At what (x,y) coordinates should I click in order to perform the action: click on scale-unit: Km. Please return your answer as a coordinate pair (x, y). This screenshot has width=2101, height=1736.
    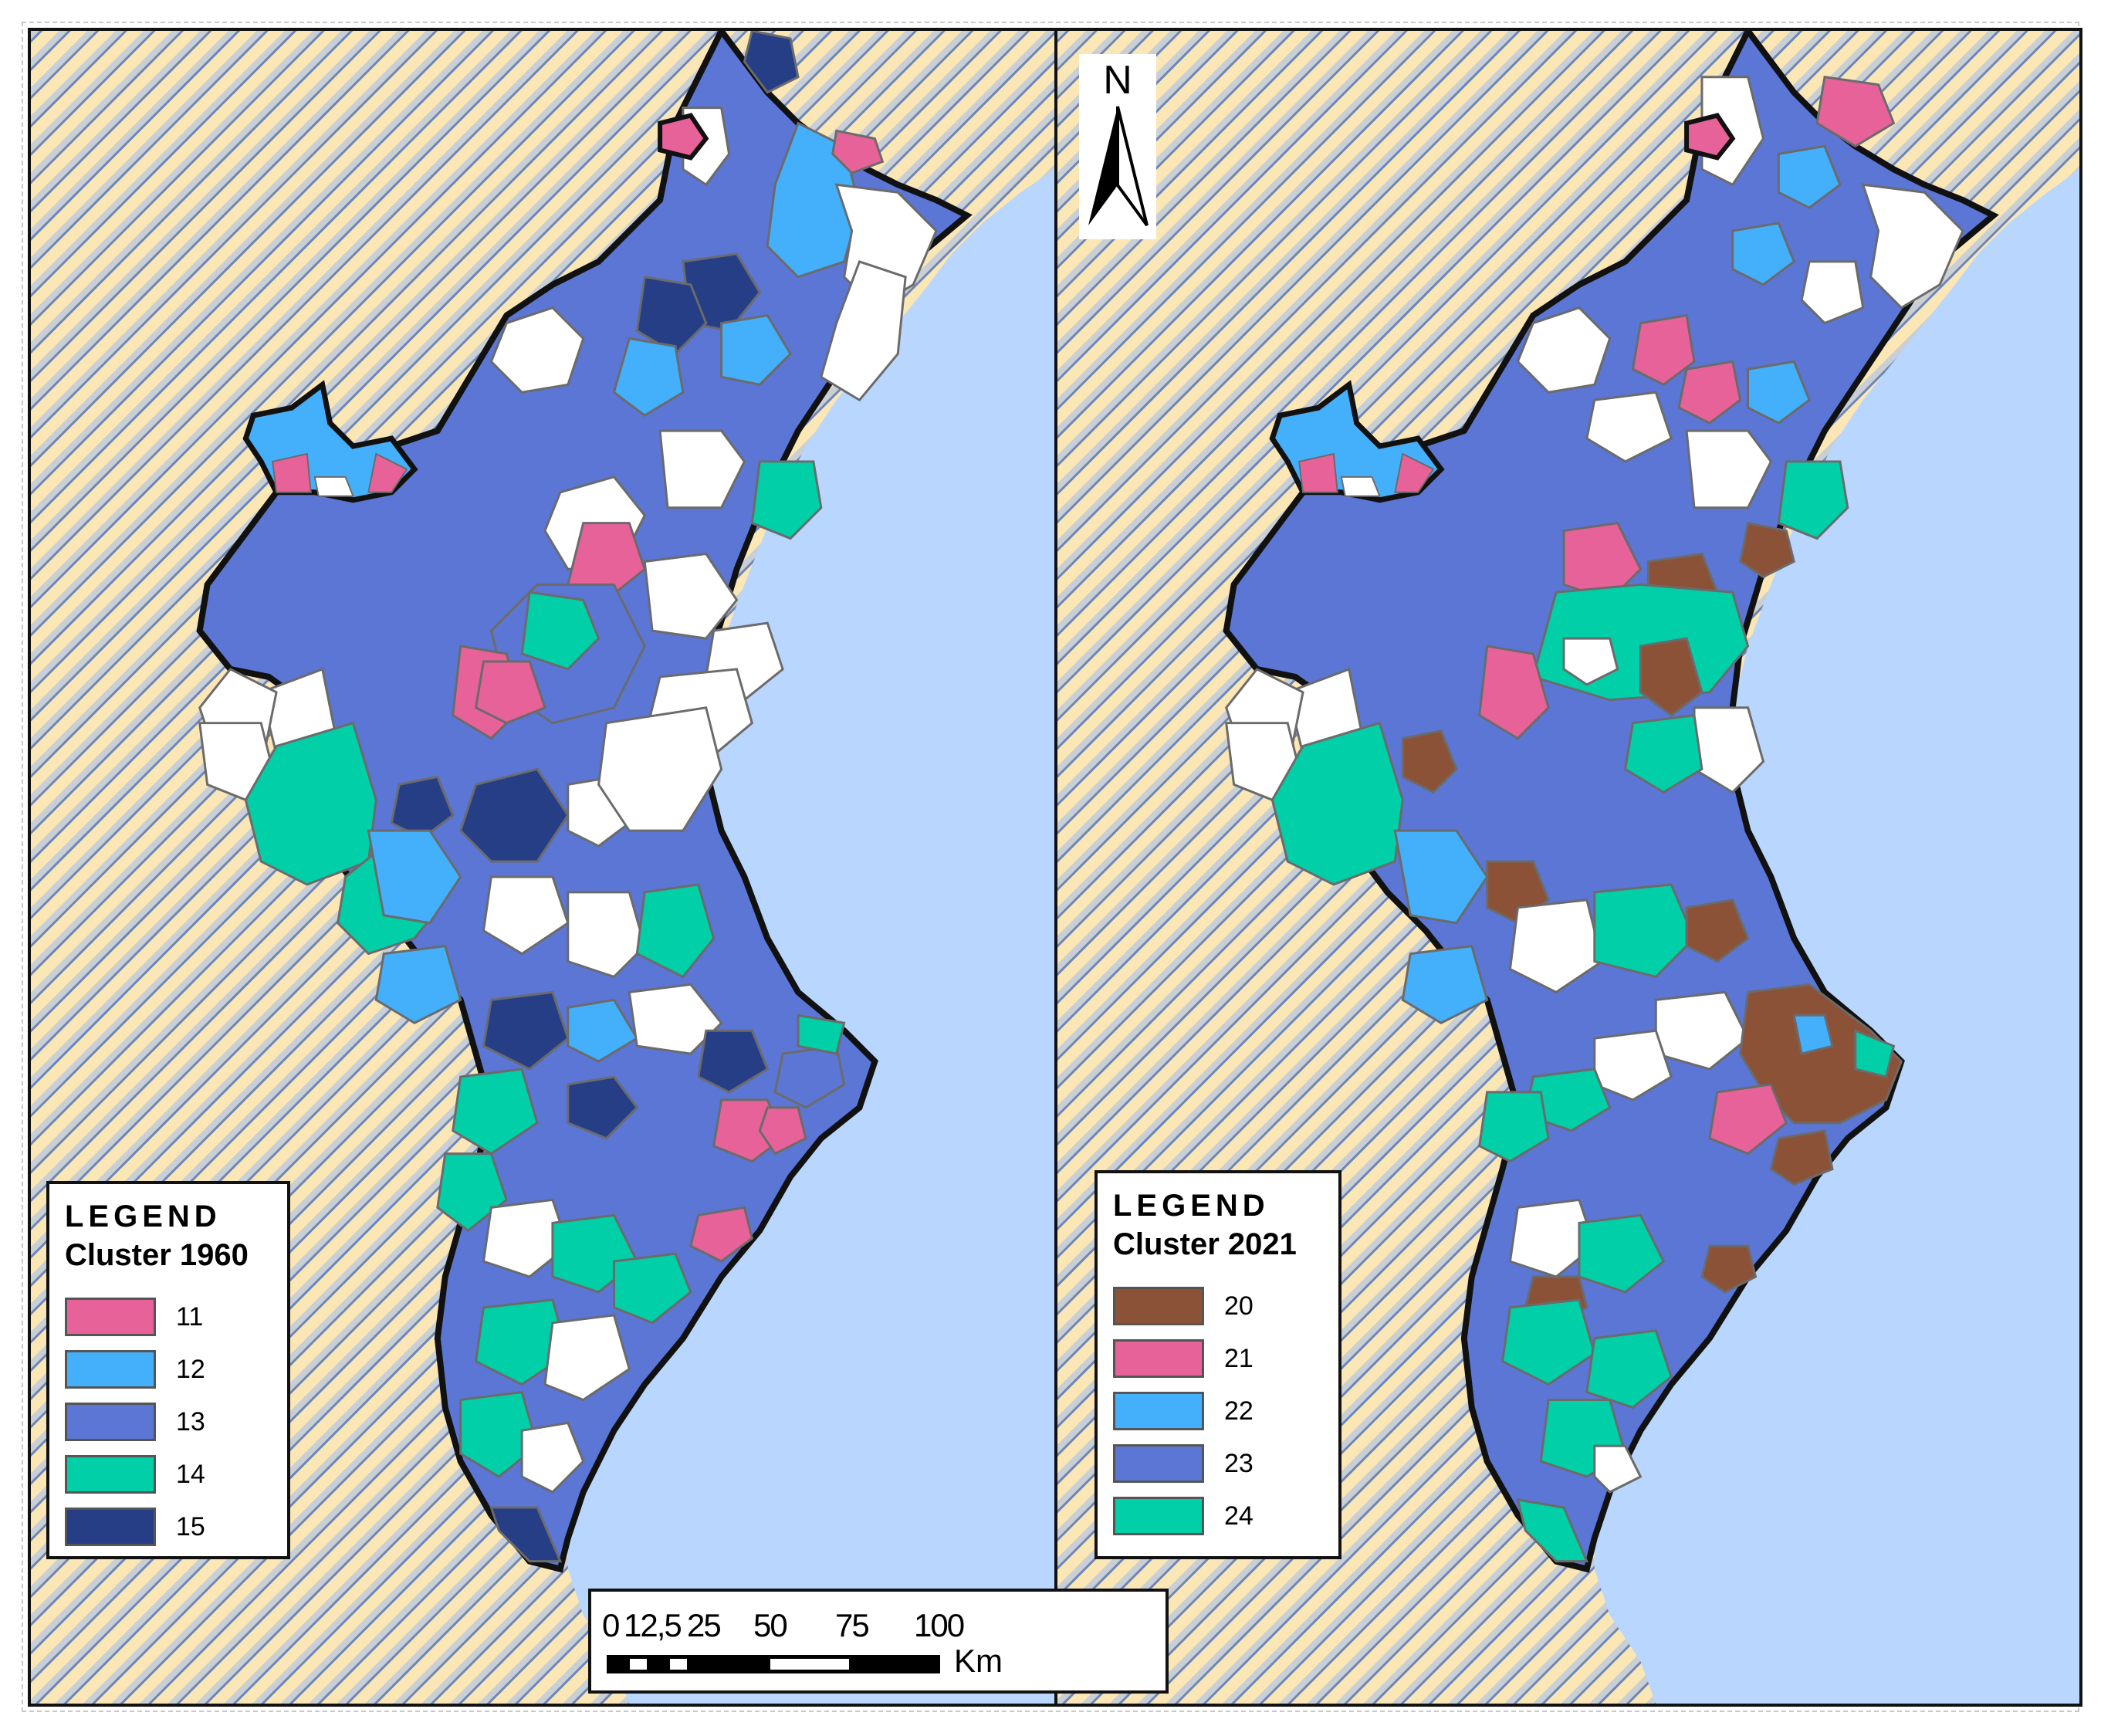
    Looking at the image, I should click on (979, 1661).